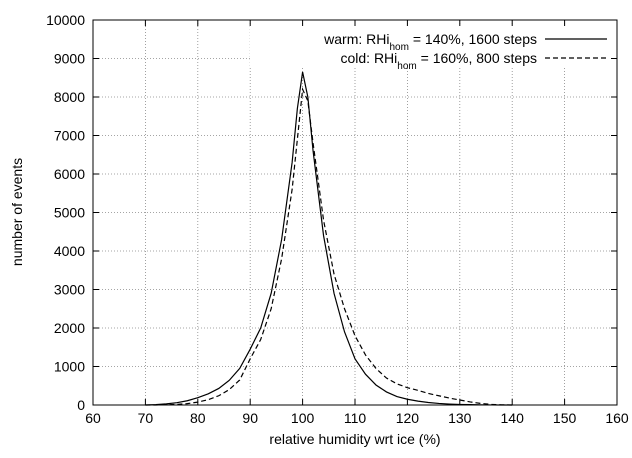 Image resolution: width=632 pixels, height=458 pixels. What do you see at coordinates (354, 439) in the screenshot?
I see `x-axis-label: relative humidity wrt ice (%)` at bounding box center [354, 439].